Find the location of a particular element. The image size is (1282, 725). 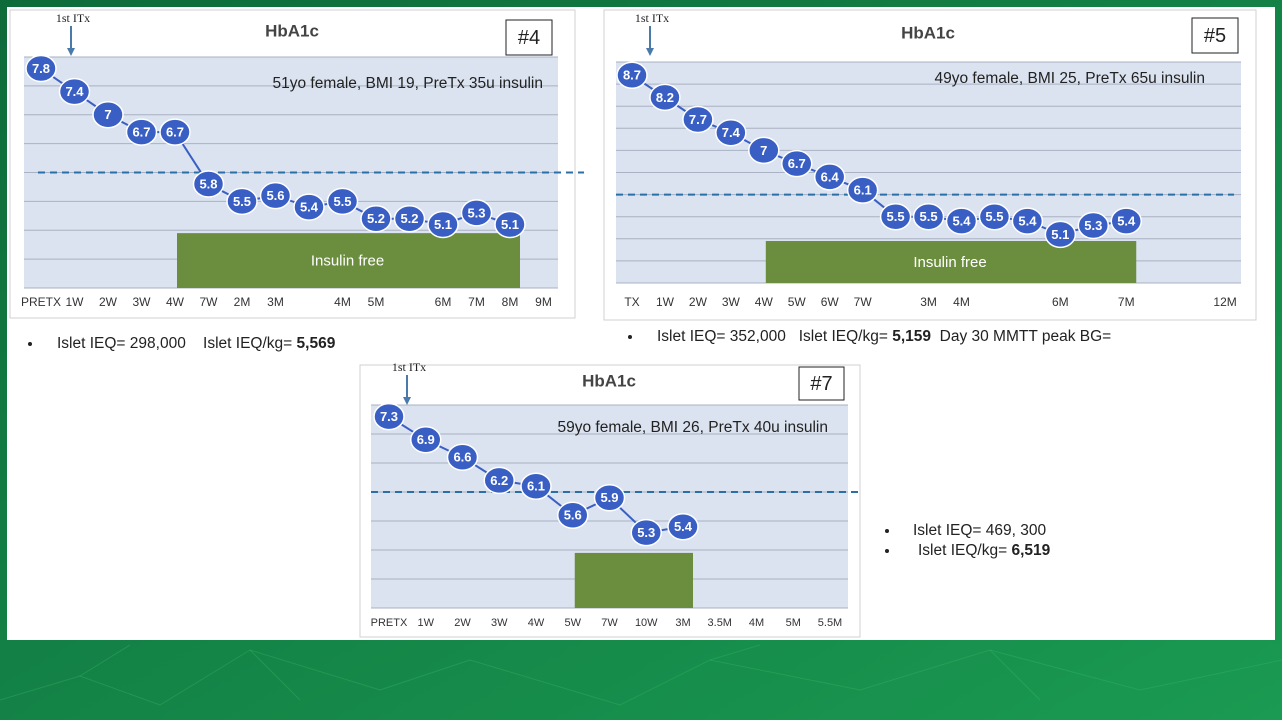

patient-tag: #4 is located at coordinates (529, 38).